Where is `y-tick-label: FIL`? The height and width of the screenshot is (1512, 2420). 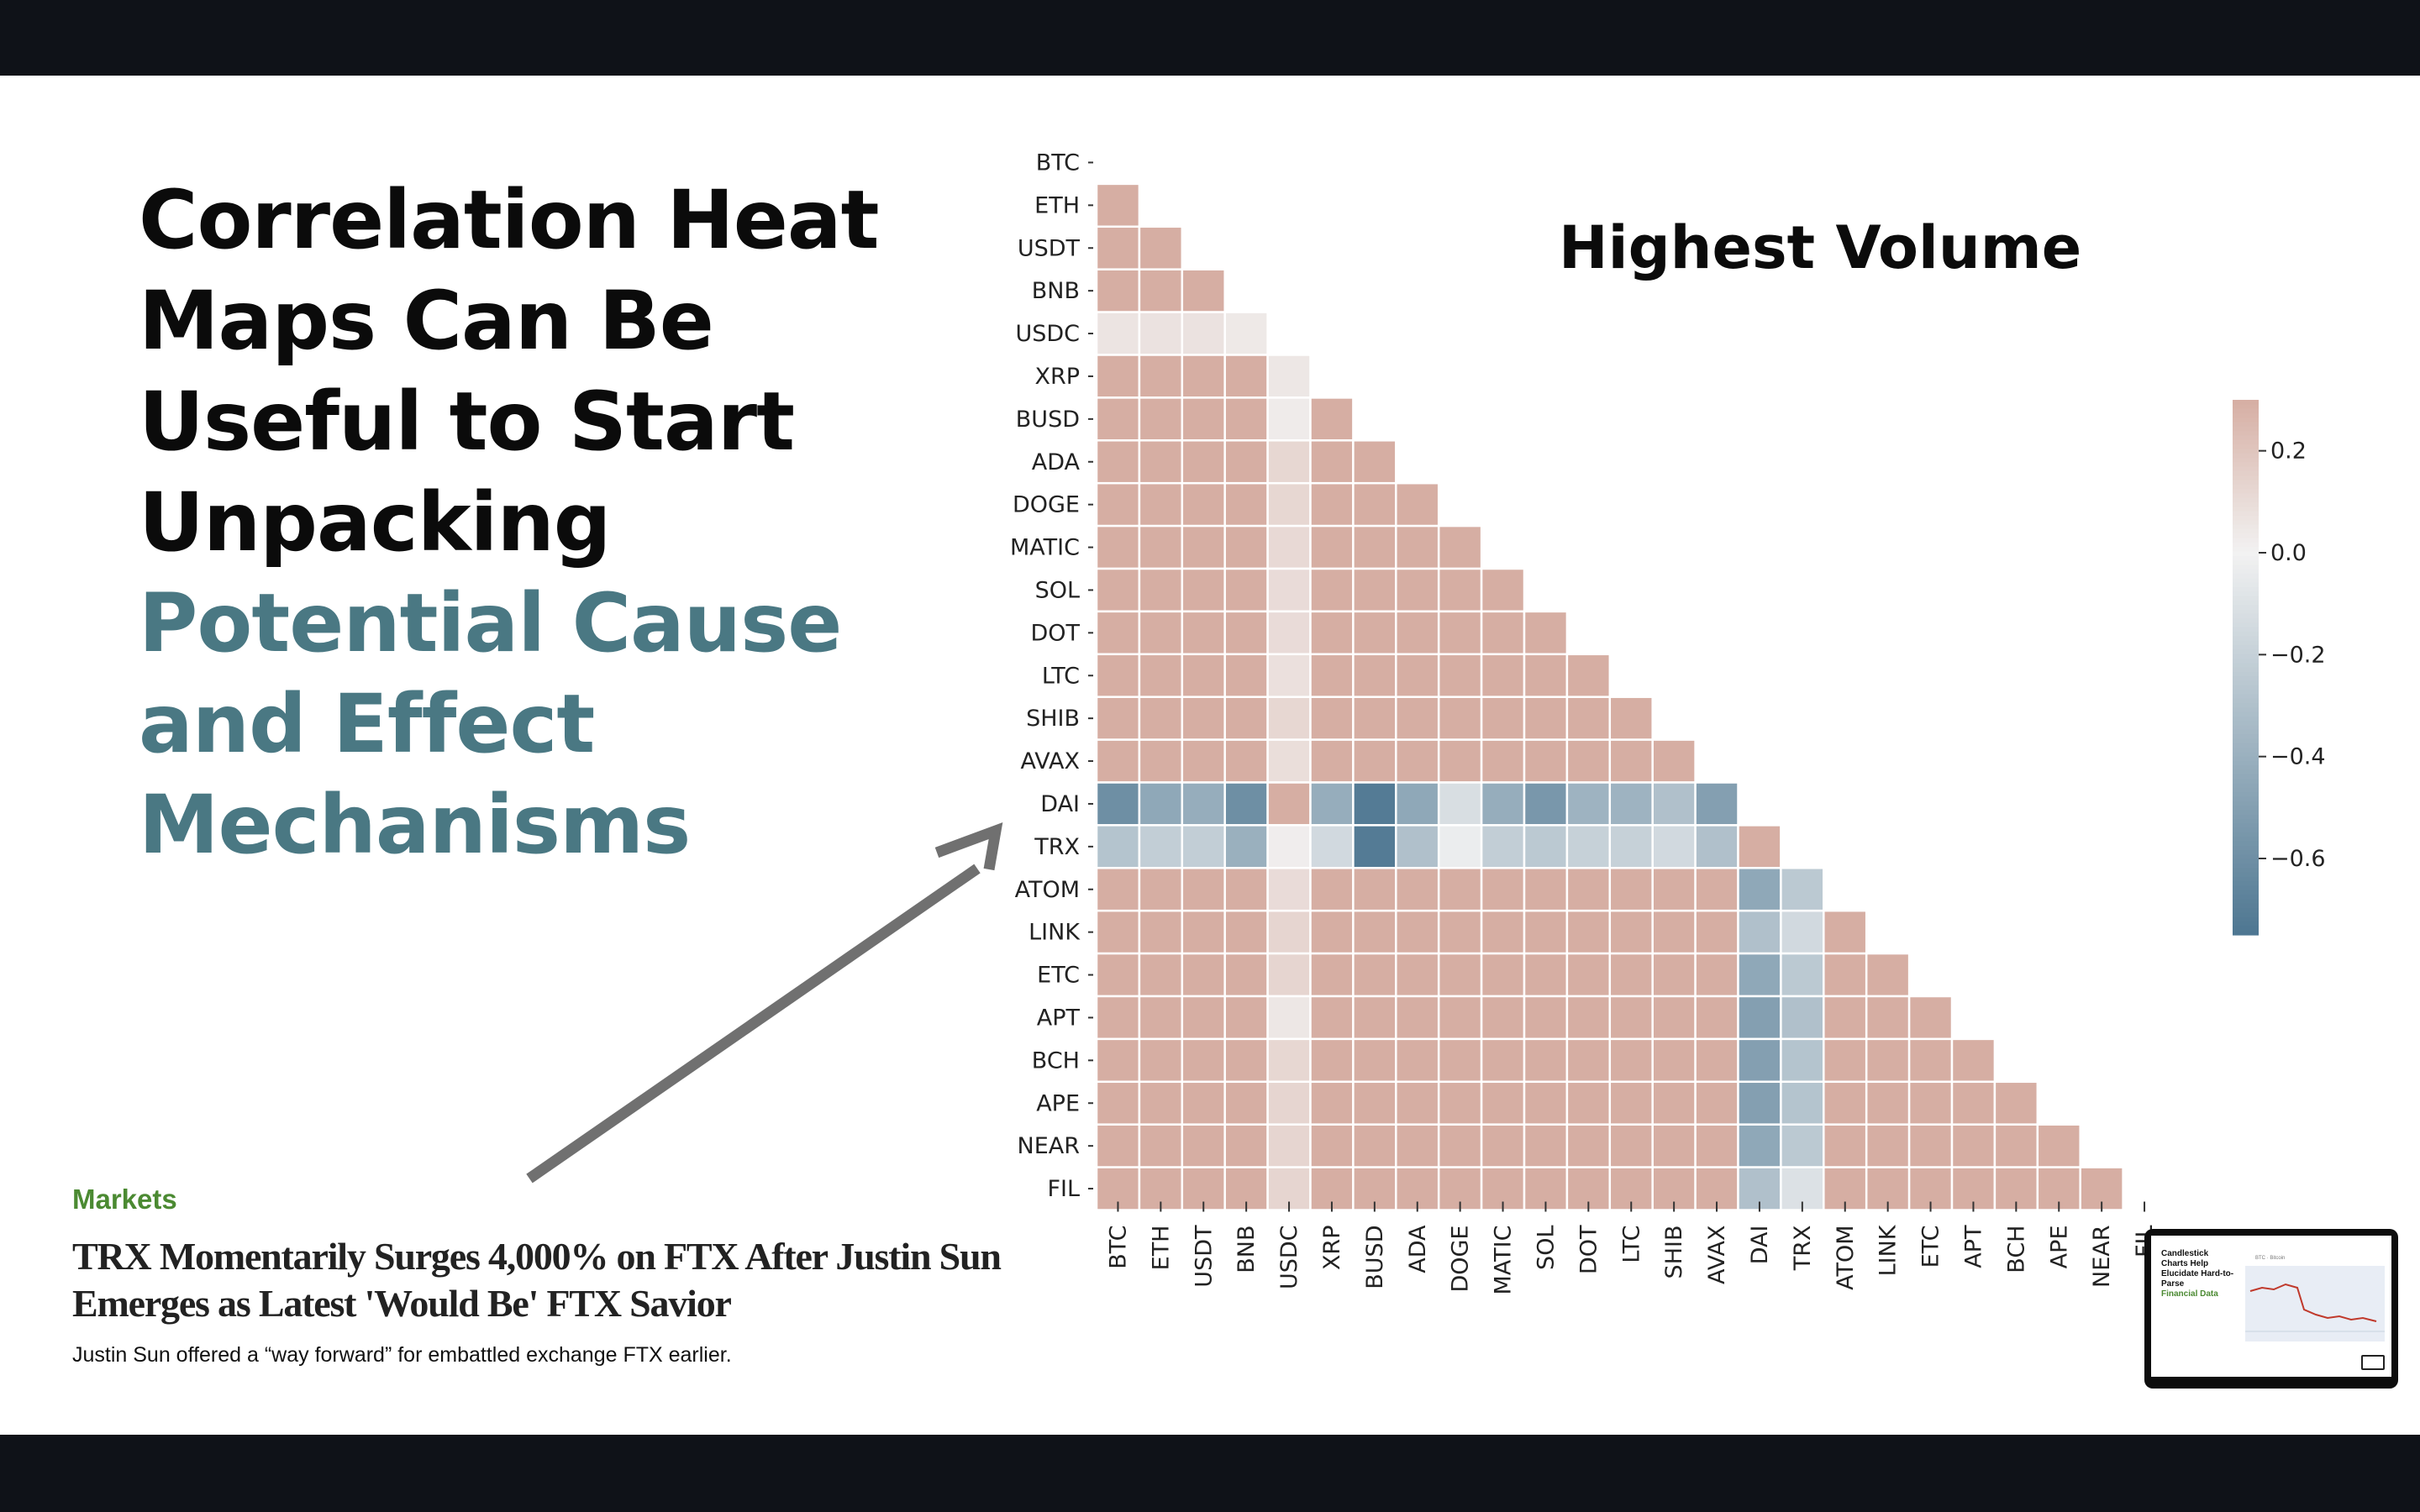
y-tick-label: FIL is located at coordinates (1063, 1189).